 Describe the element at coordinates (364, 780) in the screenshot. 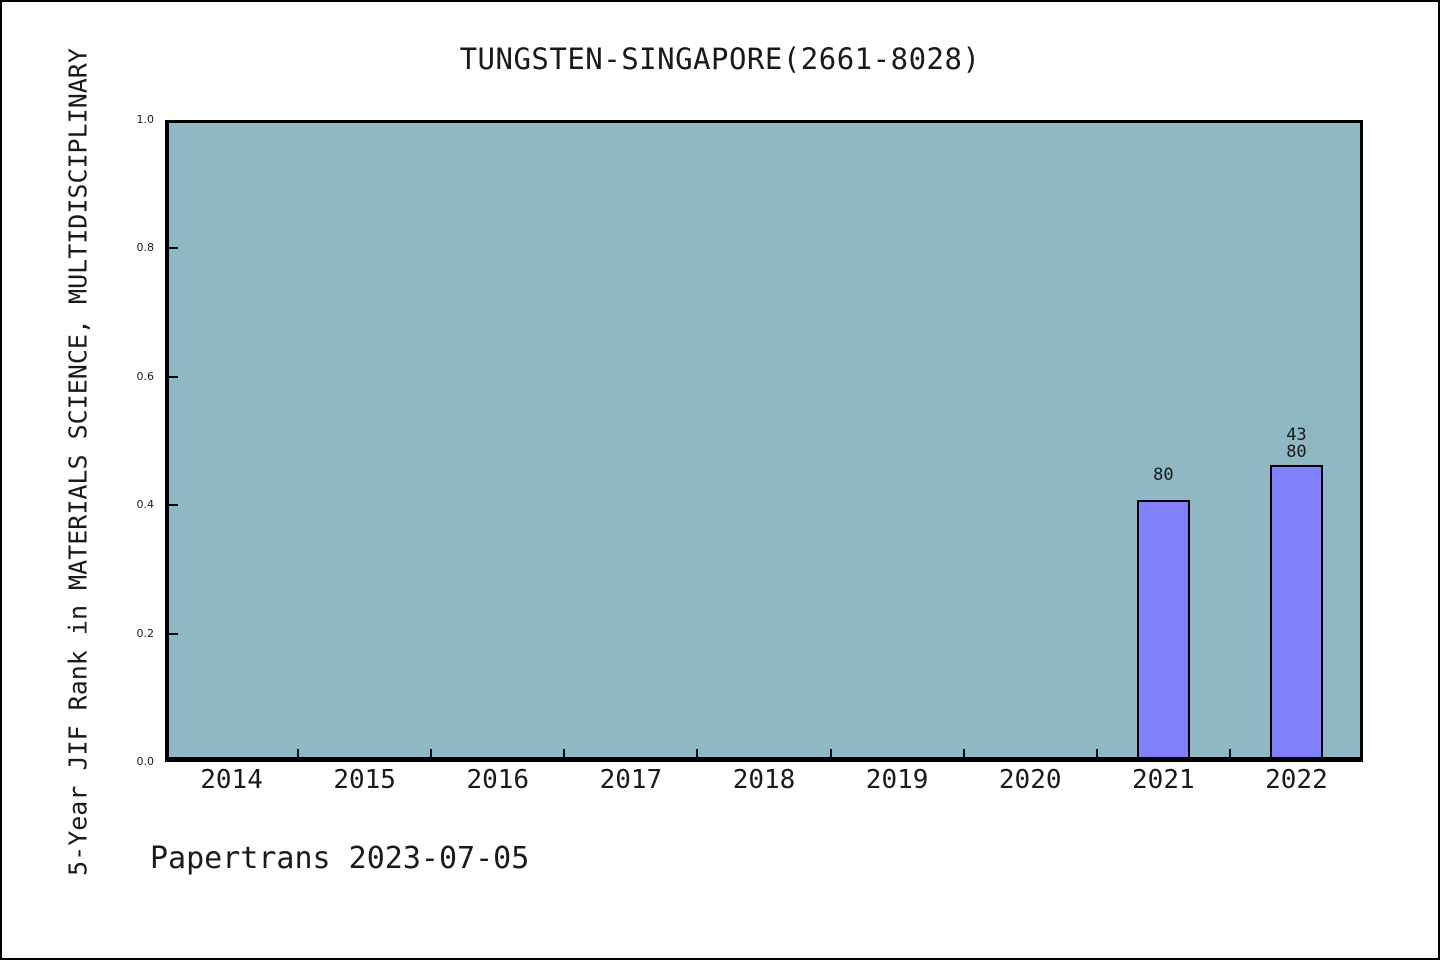

I see `x-tick-label-2015: 2015` at that location.